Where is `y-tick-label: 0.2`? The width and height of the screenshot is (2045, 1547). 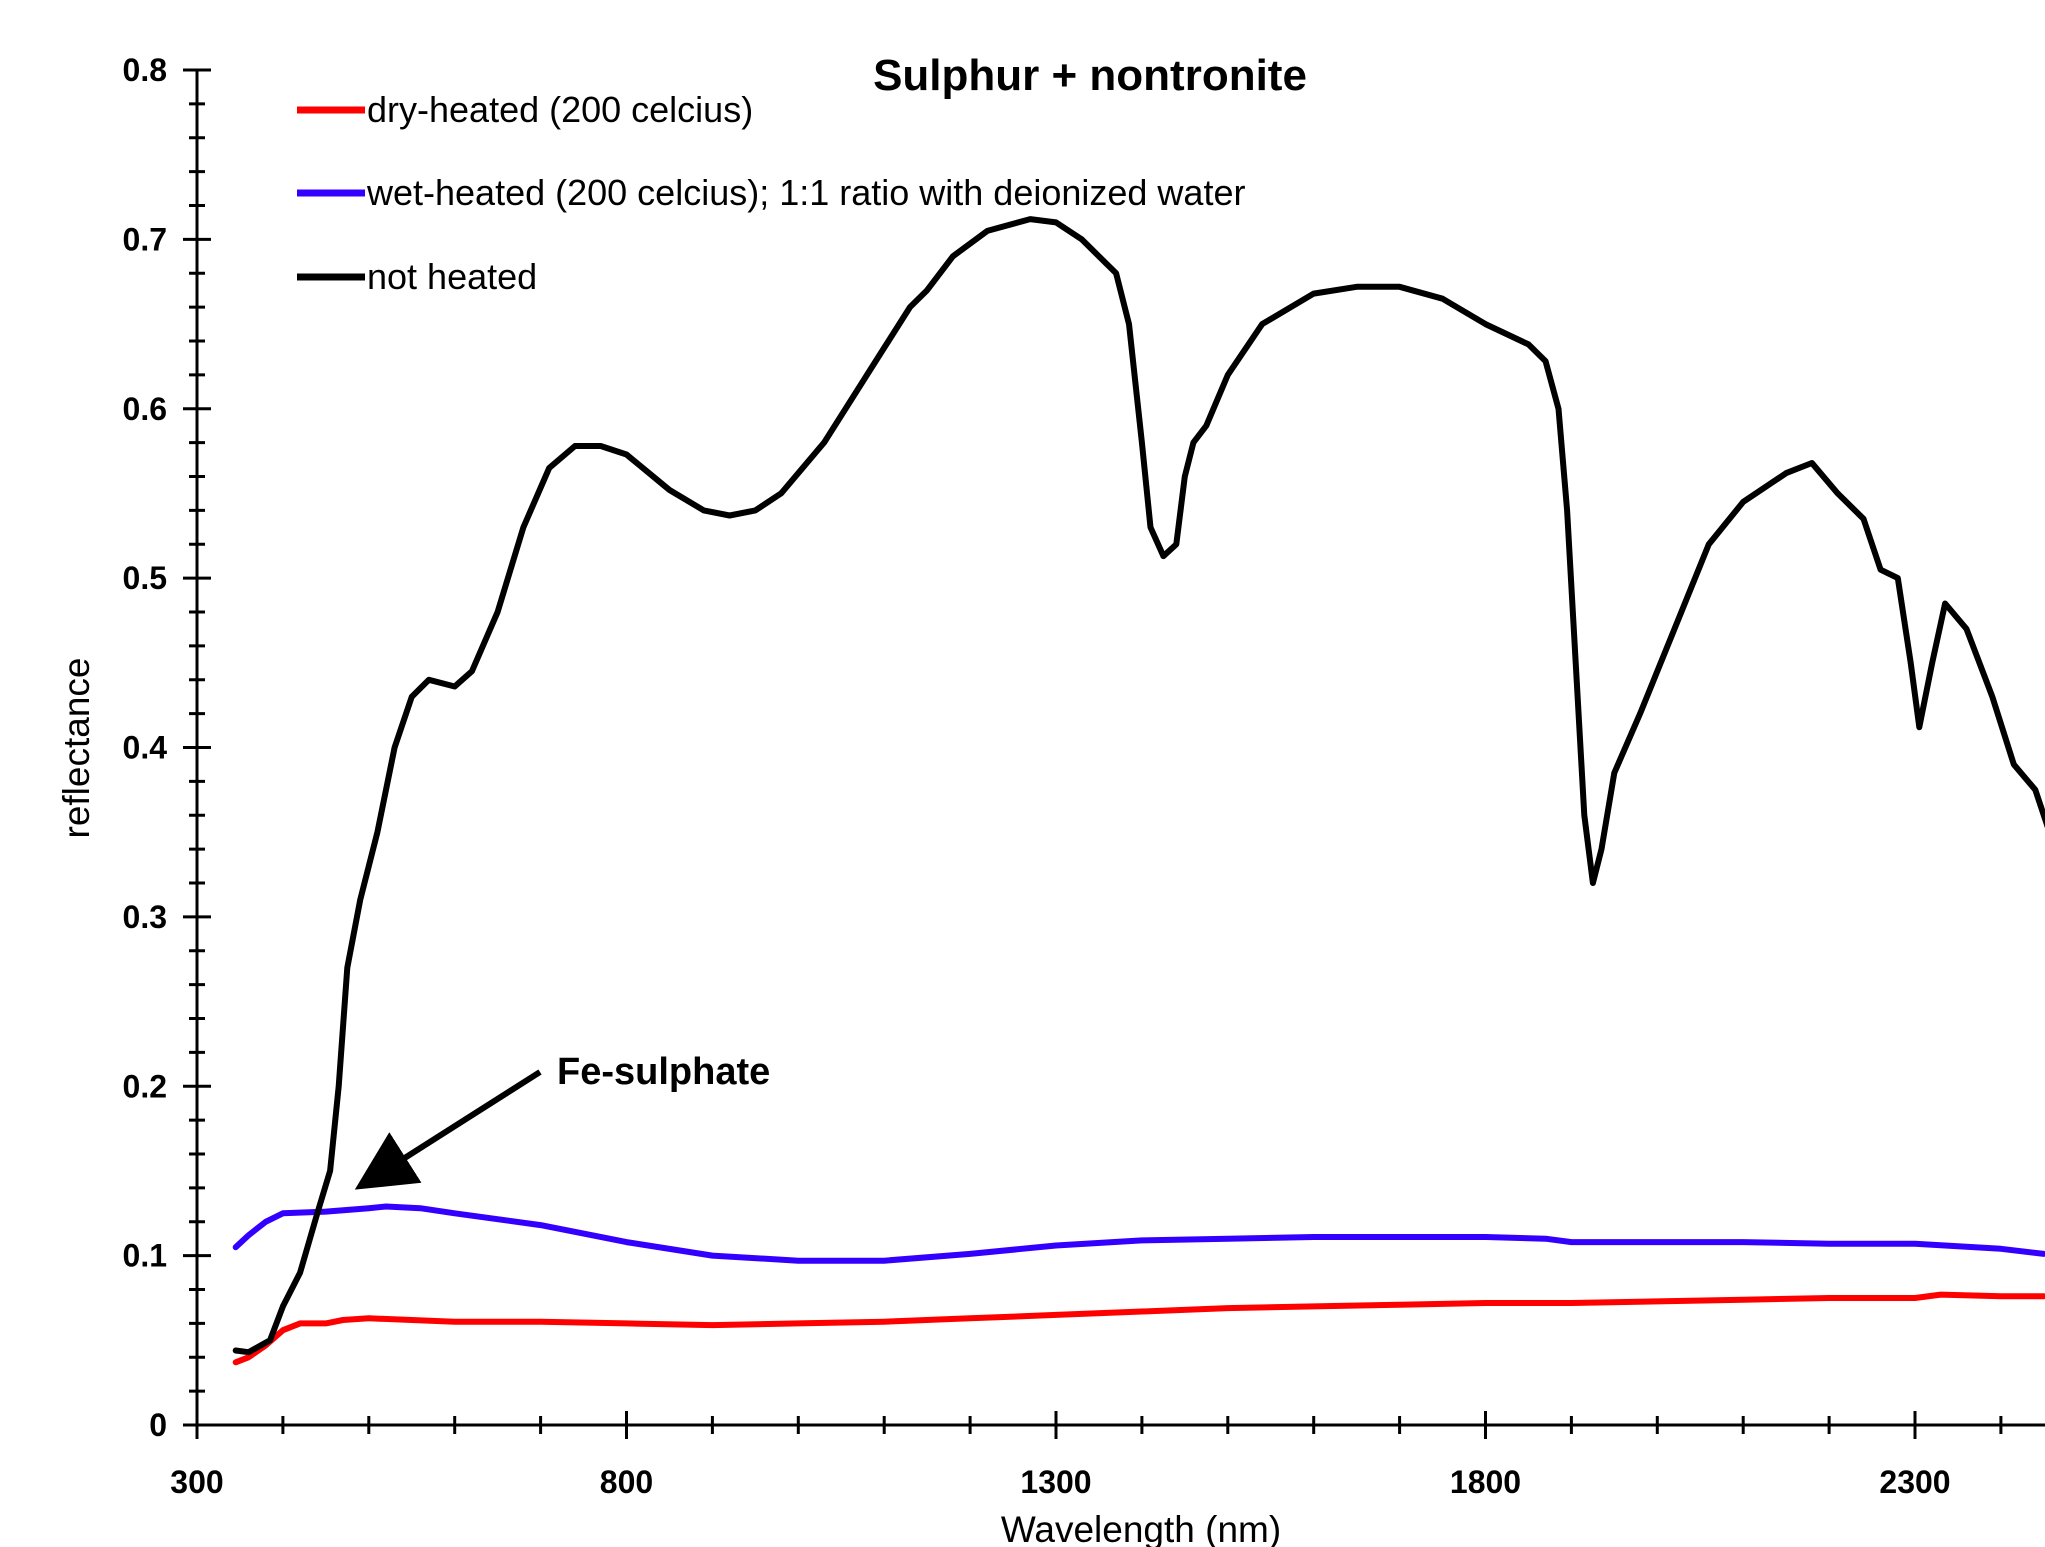 y-tick-label: 0.2 is located at coordinates (145, 1086).